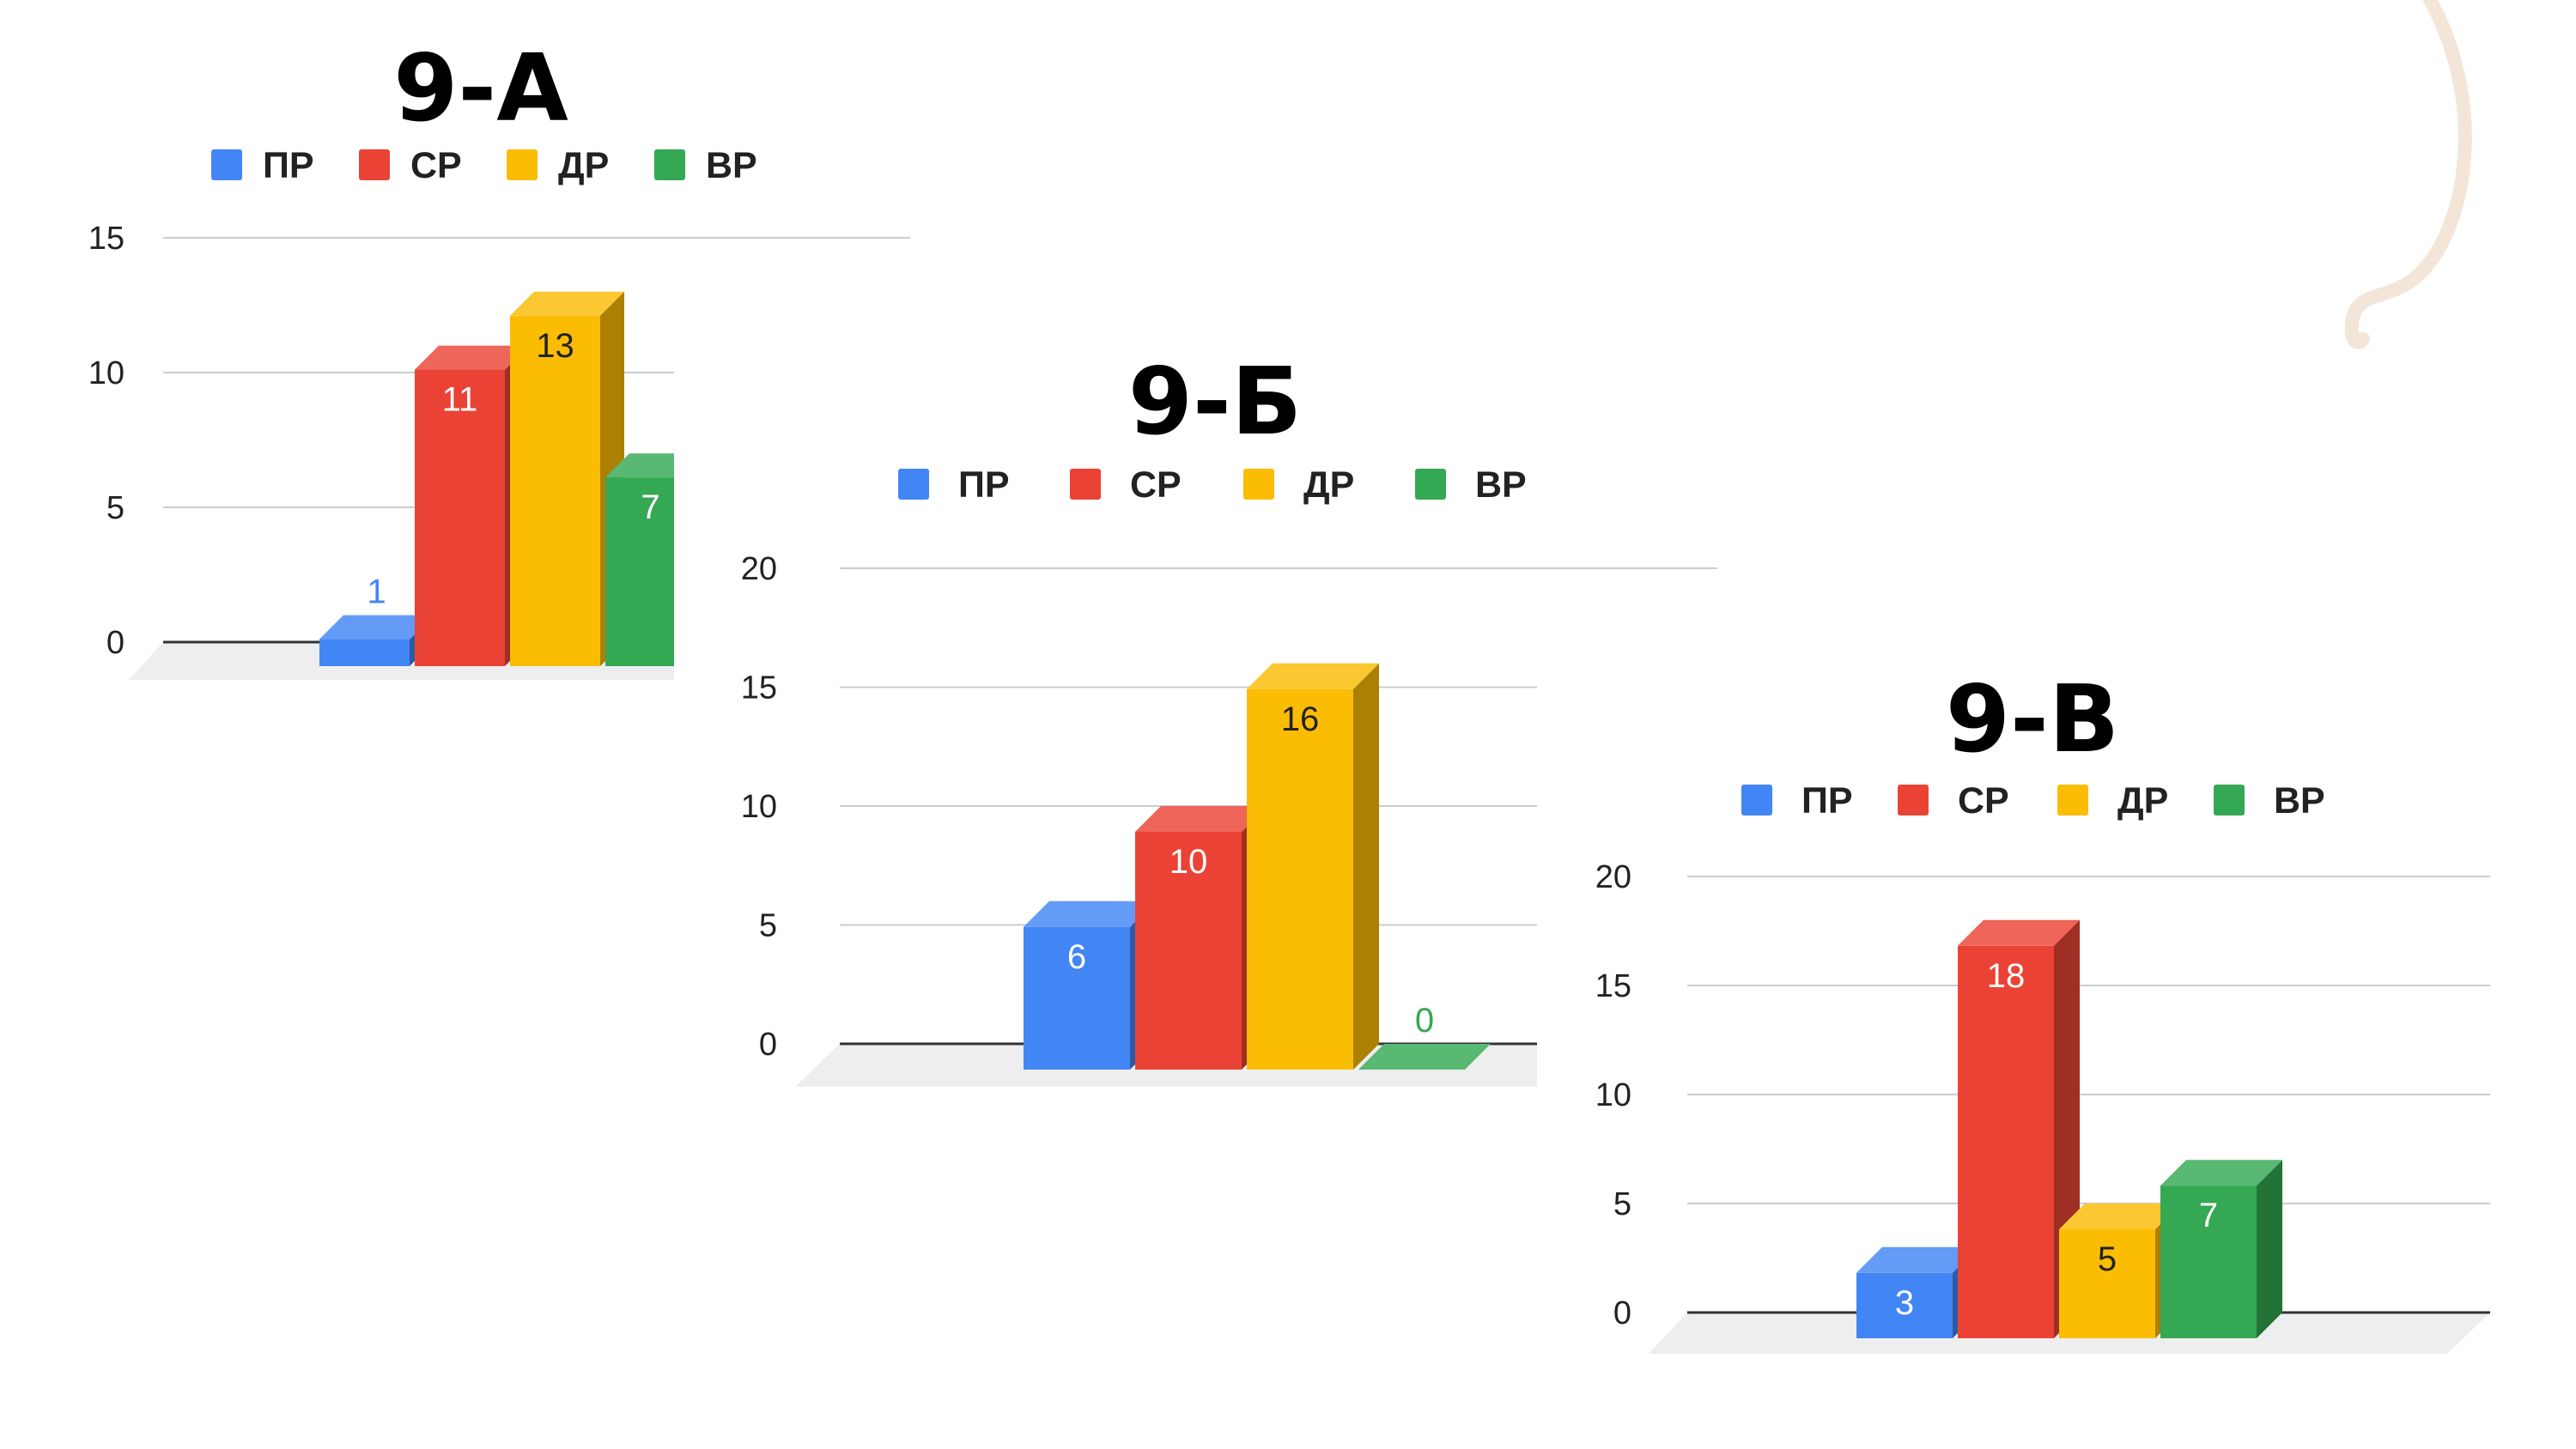 This screenshot has width=2576, height=1449. What do you see at coordinates (555, 346) in the screenshot?
I see `data-label: 13` at bounding box center [555, 346].